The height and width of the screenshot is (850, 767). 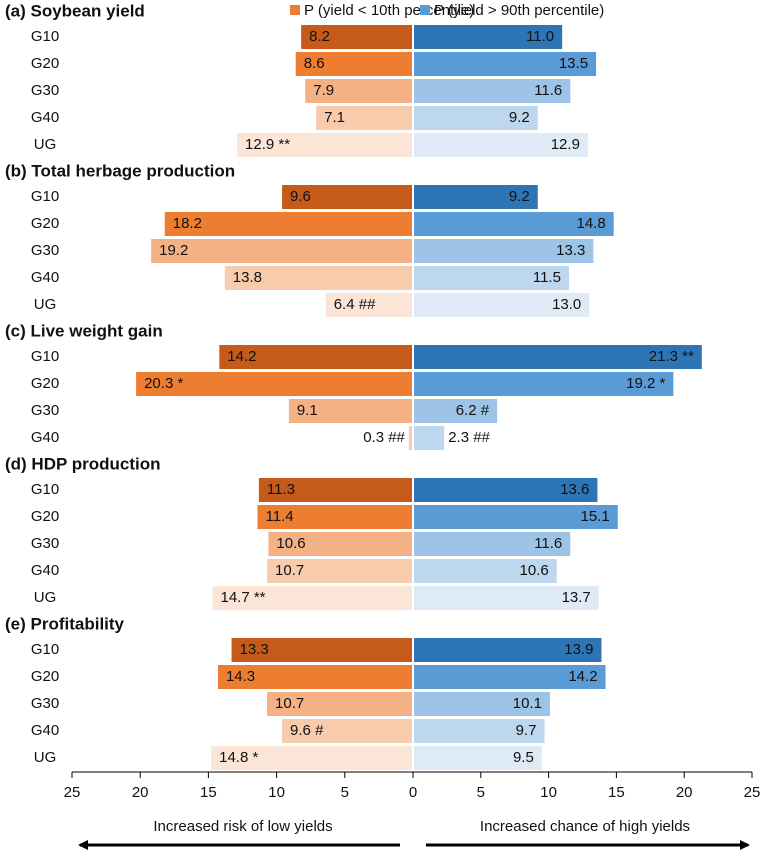 What do you see at coordinates (573, 63) in the screenshot?
I see `right-value-label: 13.5` at bounding box center [573, 63].